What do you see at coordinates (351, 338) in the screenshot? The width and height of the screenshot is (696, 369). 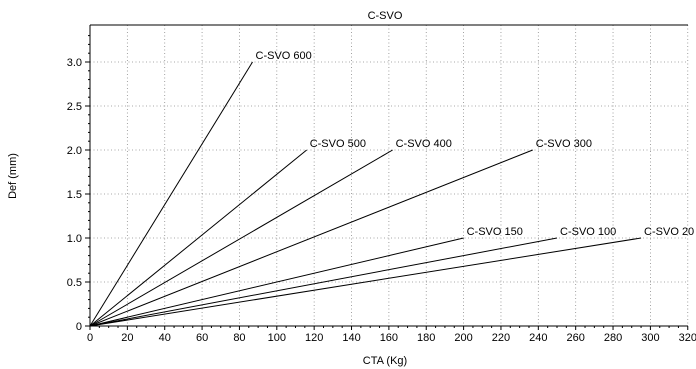 I see `x-tick-label: 140` at bounding box center [351, 338].